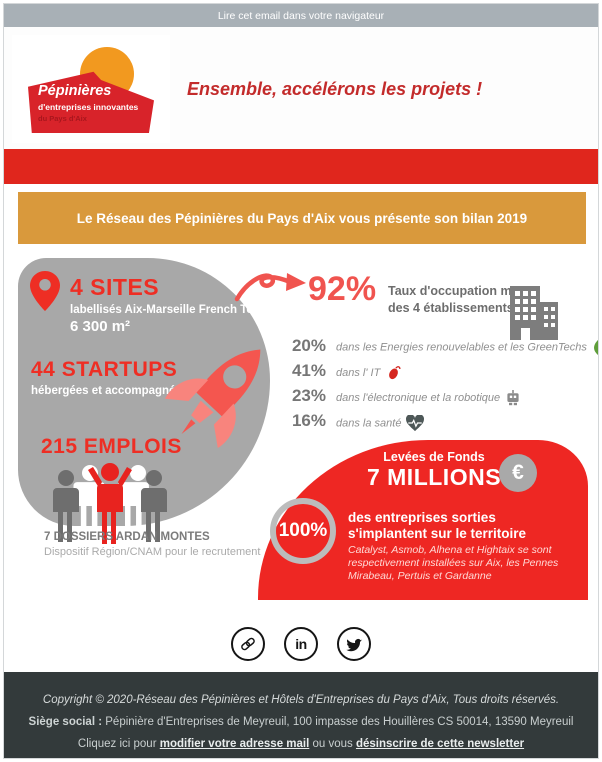 This screenshot has width=602, height=762. I want to click on sites-area: 6 300 m², so click(100, 326).